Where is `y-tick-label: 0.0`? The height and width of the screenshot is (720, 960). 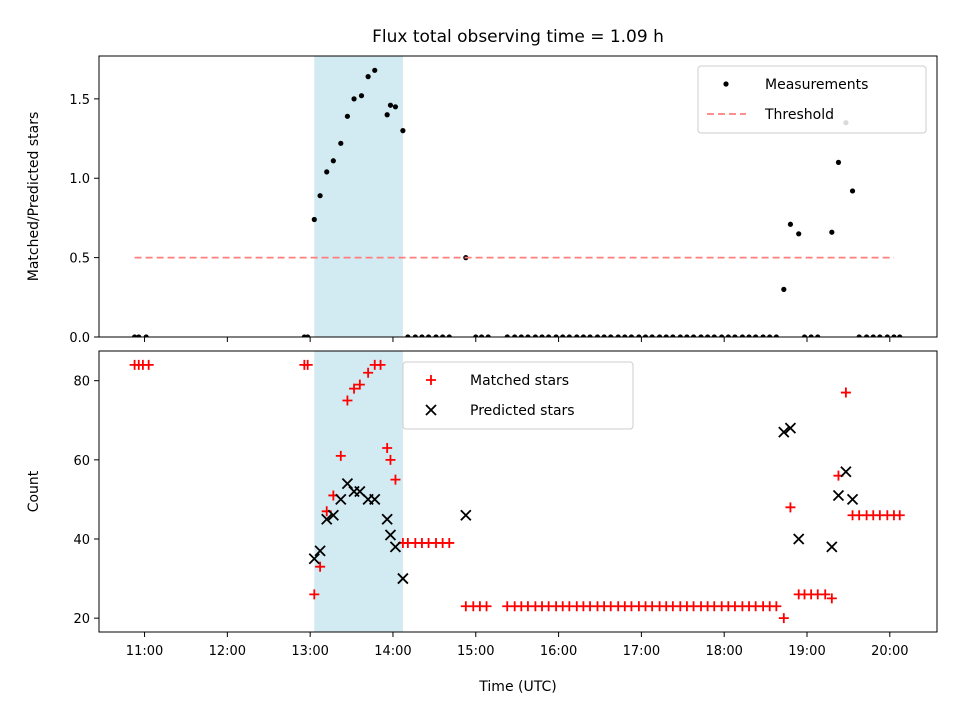
y-tick-label: 0.0 is located at coordinates (79, 338).